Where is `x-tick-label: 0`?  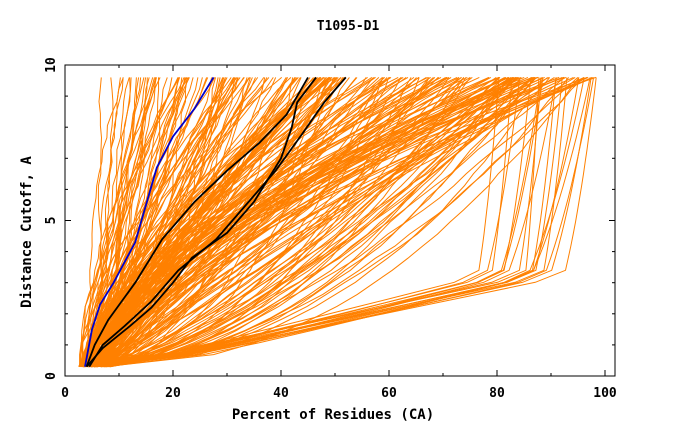
x-tick-label: 0 is located at coordinates (65, 393).